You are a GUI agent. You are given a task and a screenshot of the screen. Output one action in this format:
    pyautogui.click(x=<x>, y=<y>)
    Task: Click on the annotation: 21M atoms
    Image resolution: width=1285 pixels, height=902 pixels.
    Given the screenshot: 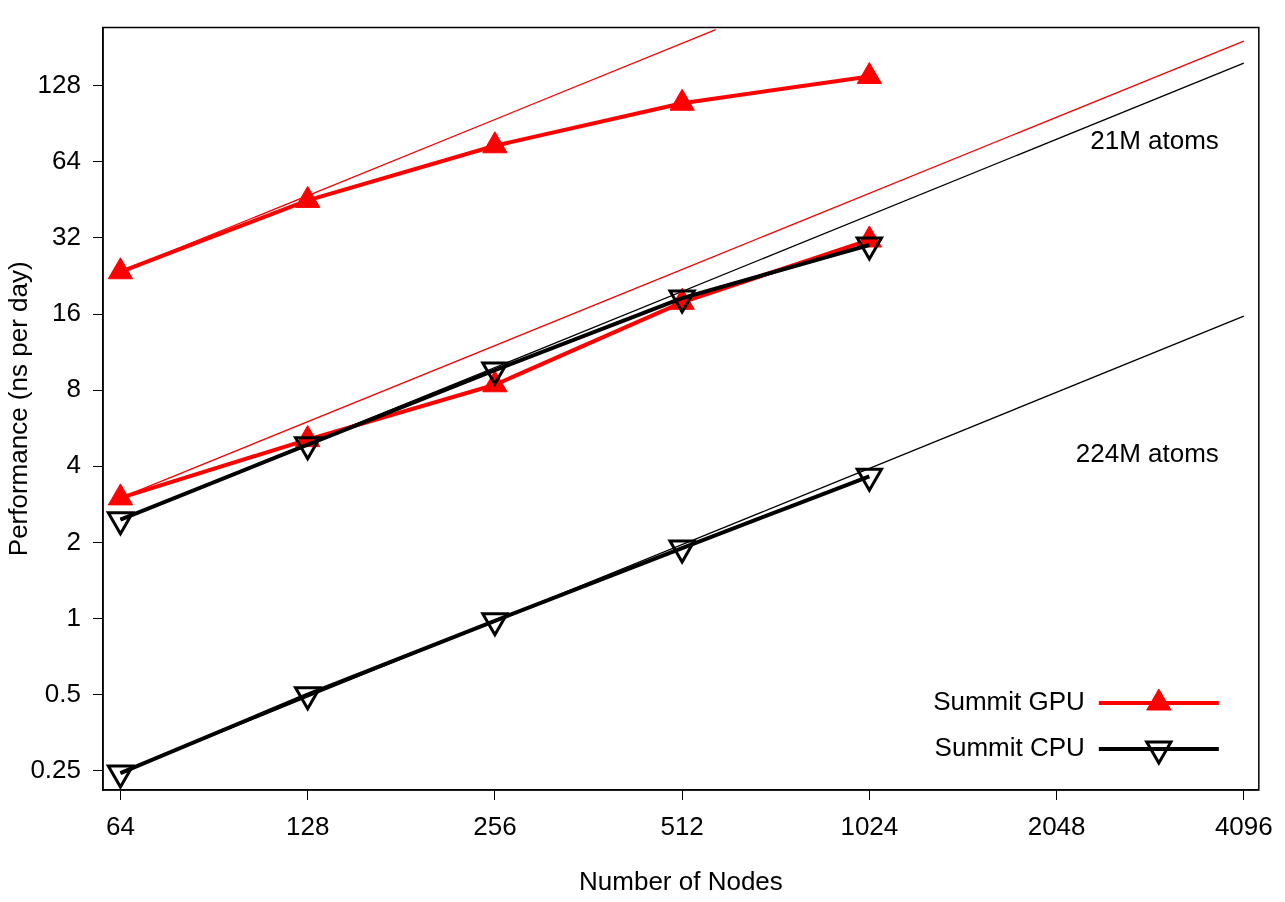 What is the action you would take?
    pyautogui.click(x=1154, y=140)
    